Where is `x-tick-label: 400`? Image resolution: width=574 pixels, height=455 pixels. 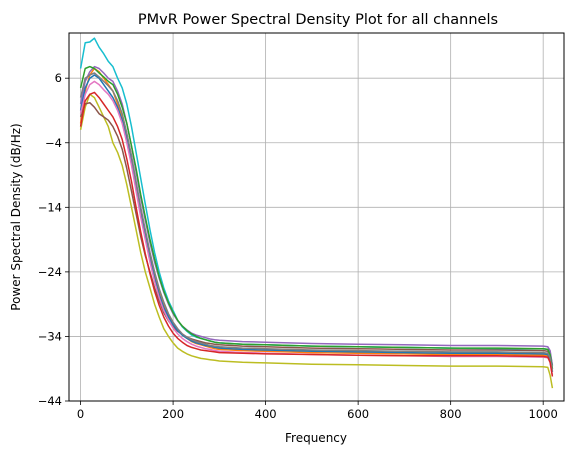
x-tick-label: 400 is located at coordinates (266, 414).